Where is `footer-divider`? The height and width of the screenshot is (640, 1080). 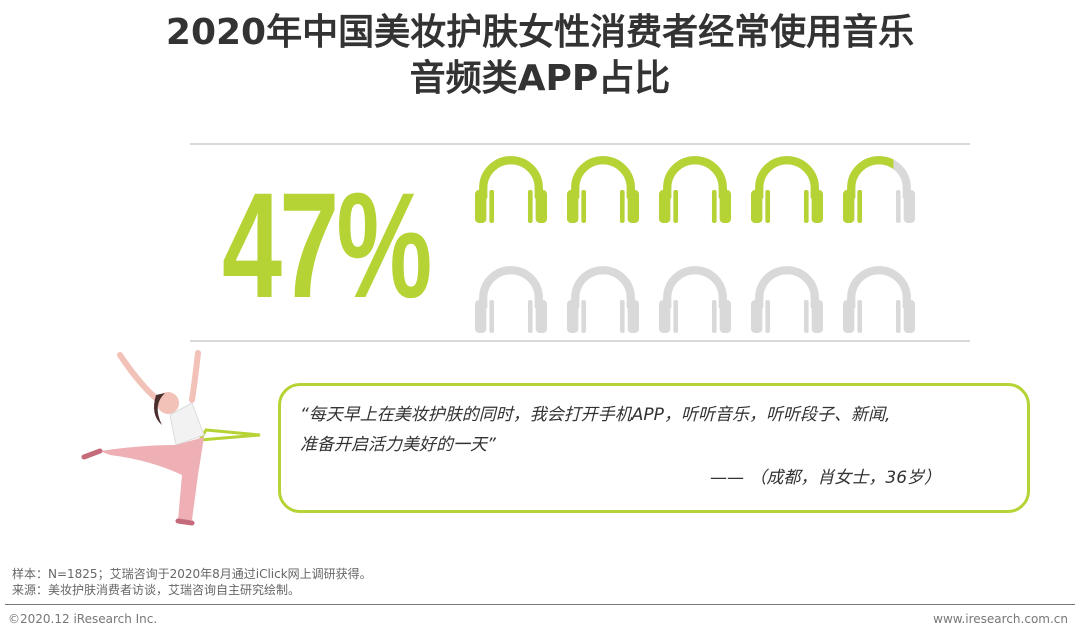
footer-divider is located at coordinates (540, 604).